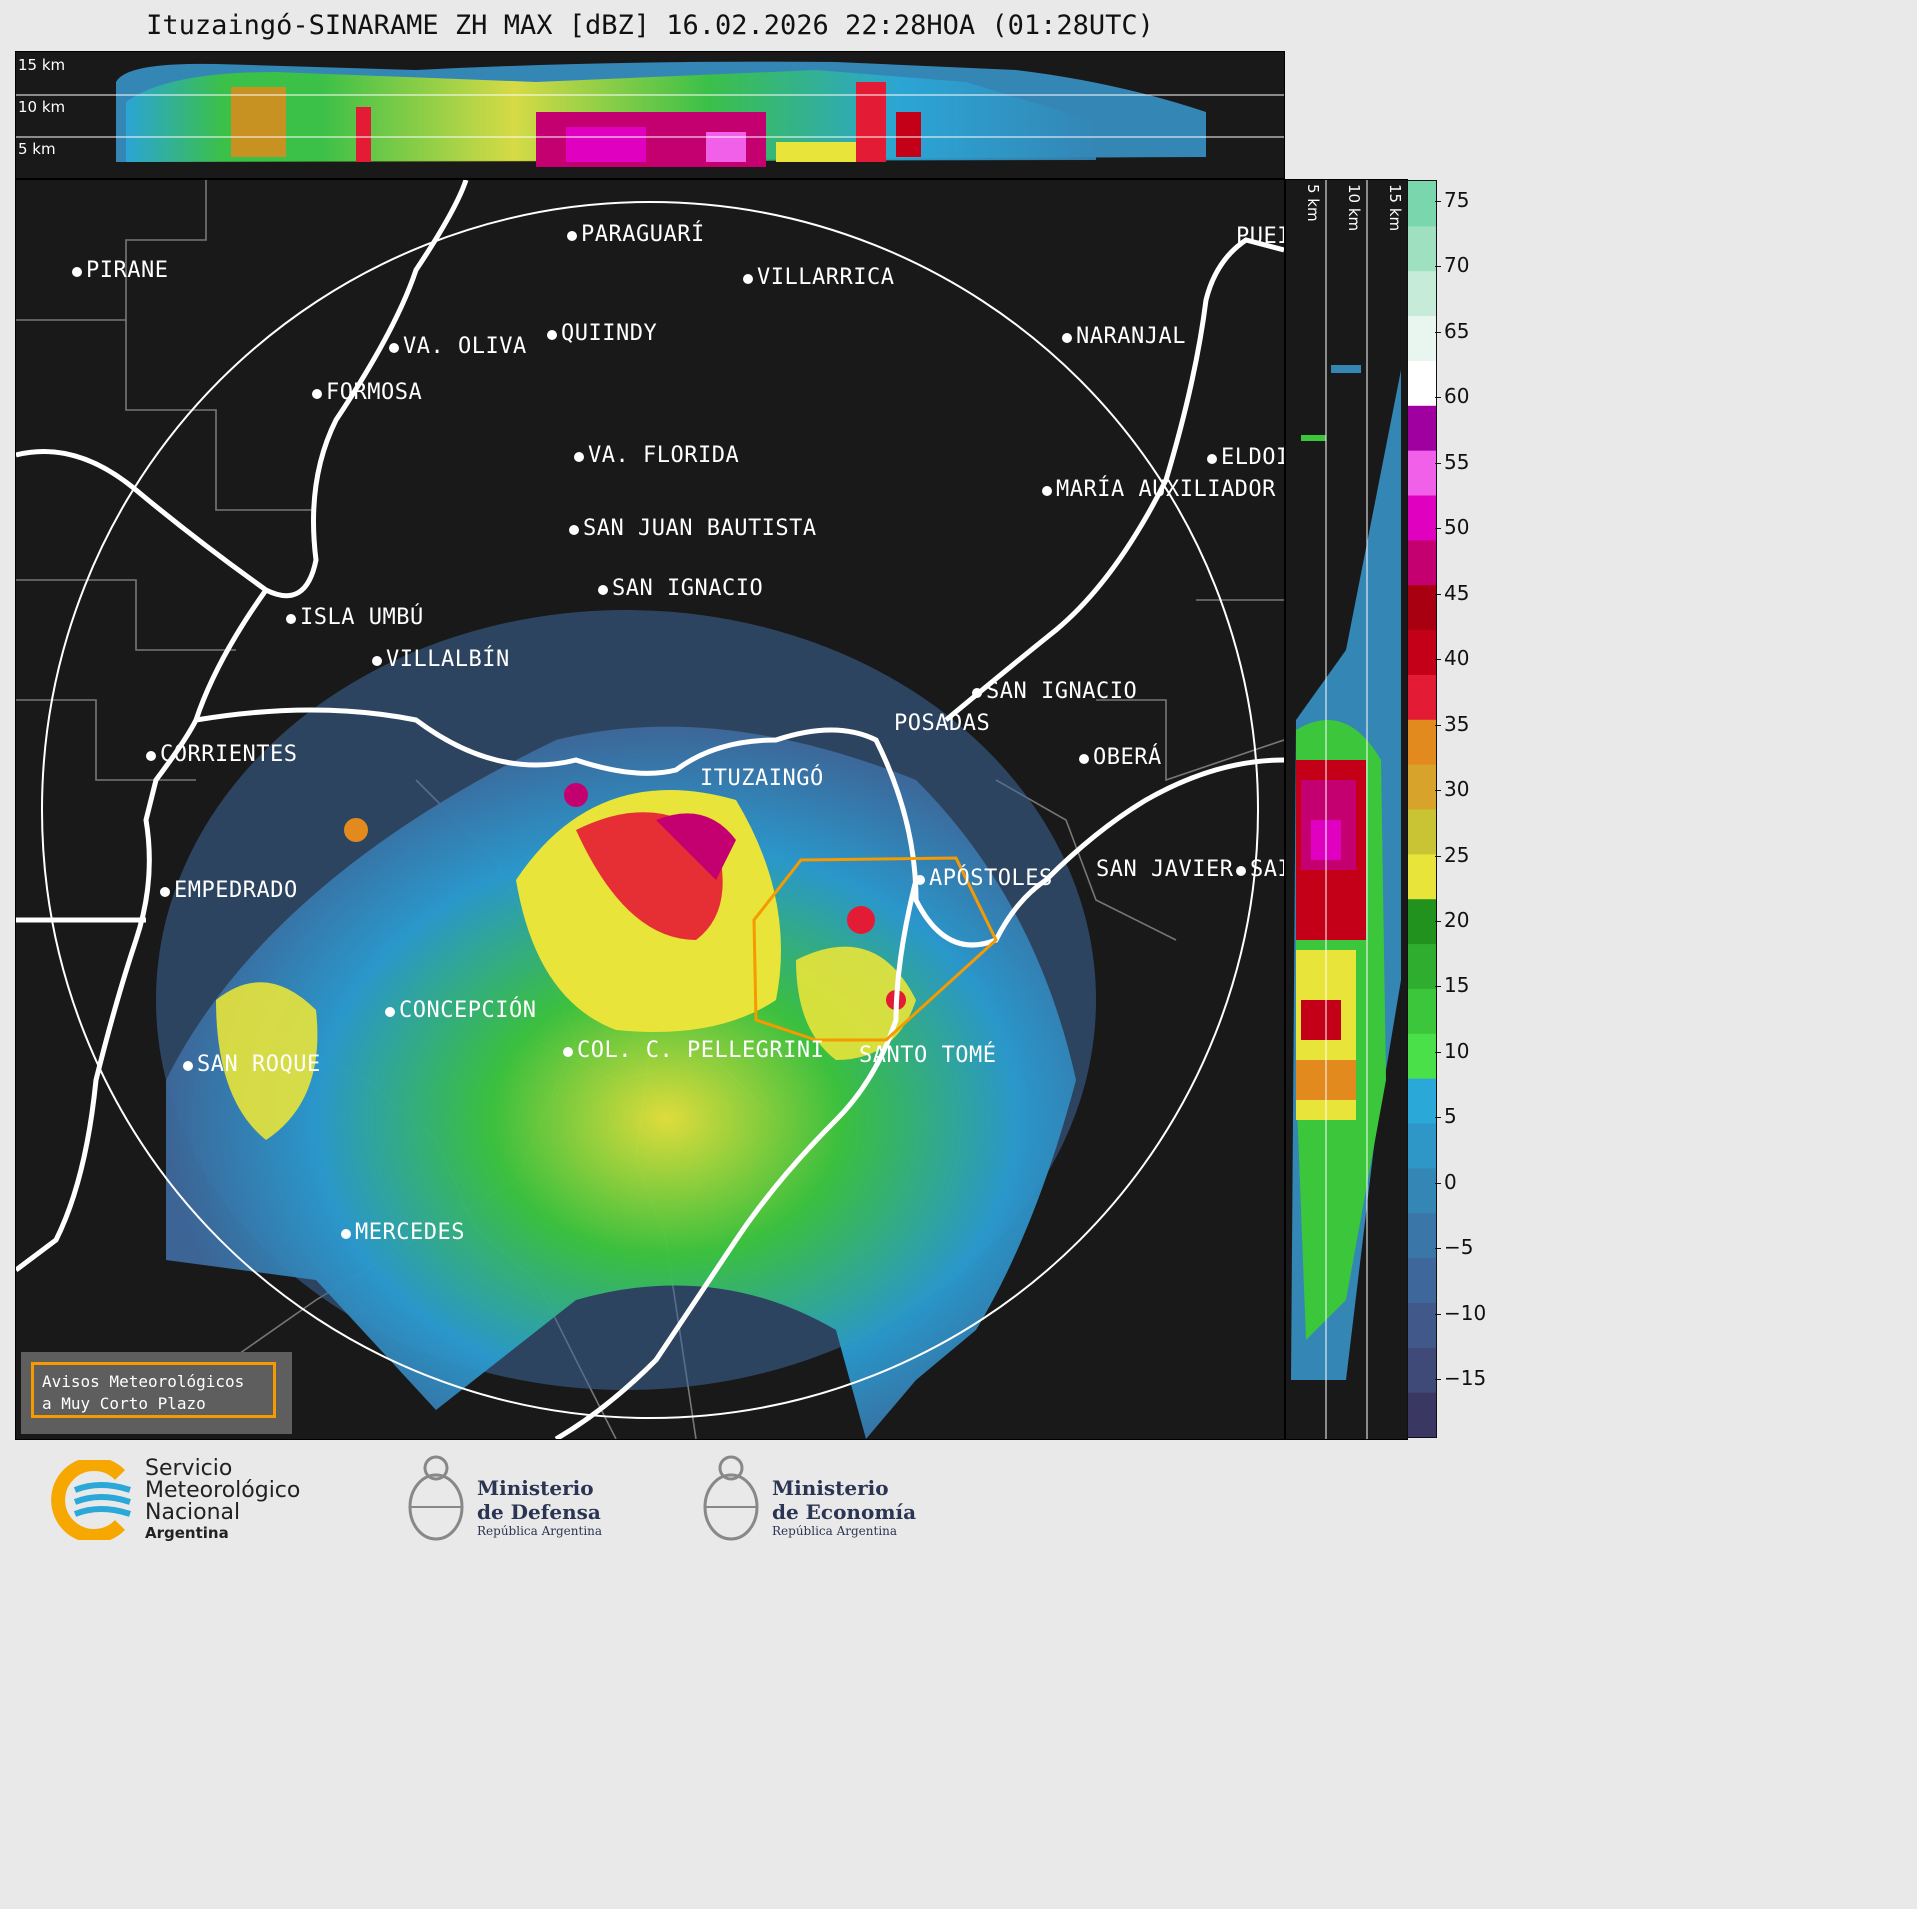 Image resolution: width=1917 pixels, height=1909 pixels. I want to click on city-empedrado: EMPEDRADO, so click(229, 890).